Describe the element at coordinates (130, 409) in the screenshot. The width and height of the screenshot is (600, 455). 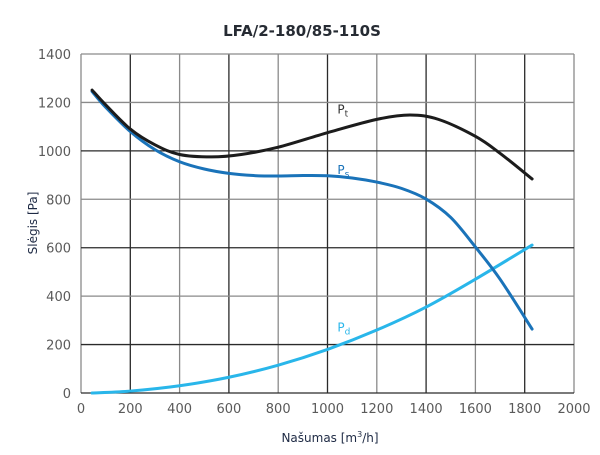
I see `x-tick-label: 200` at that location.